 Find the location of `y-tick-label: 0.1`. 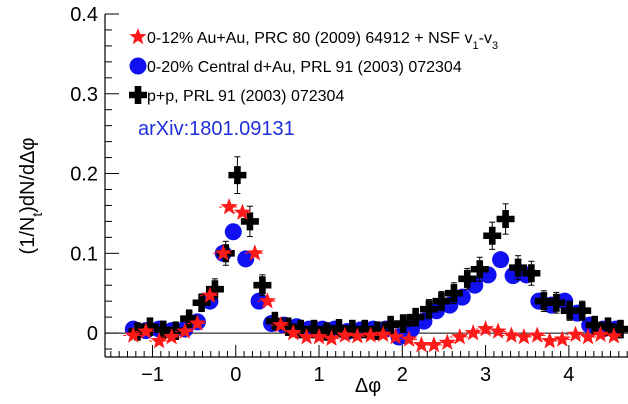

y-tick-label: 0.1 is located at coordinates (84, 254).